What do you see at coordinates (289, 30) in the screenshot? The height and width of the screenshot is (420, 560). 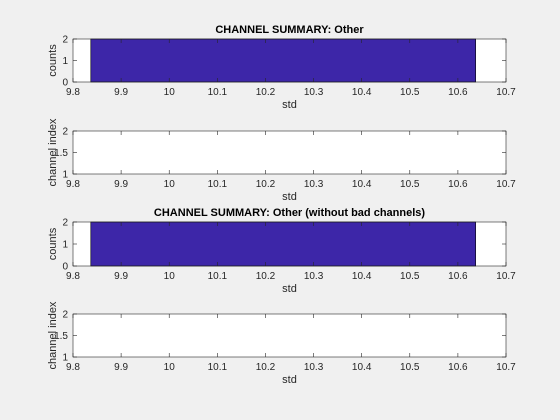 I see `chart-title: CHANNEL SUMMARY: Other` at bounding box center [289, 30].